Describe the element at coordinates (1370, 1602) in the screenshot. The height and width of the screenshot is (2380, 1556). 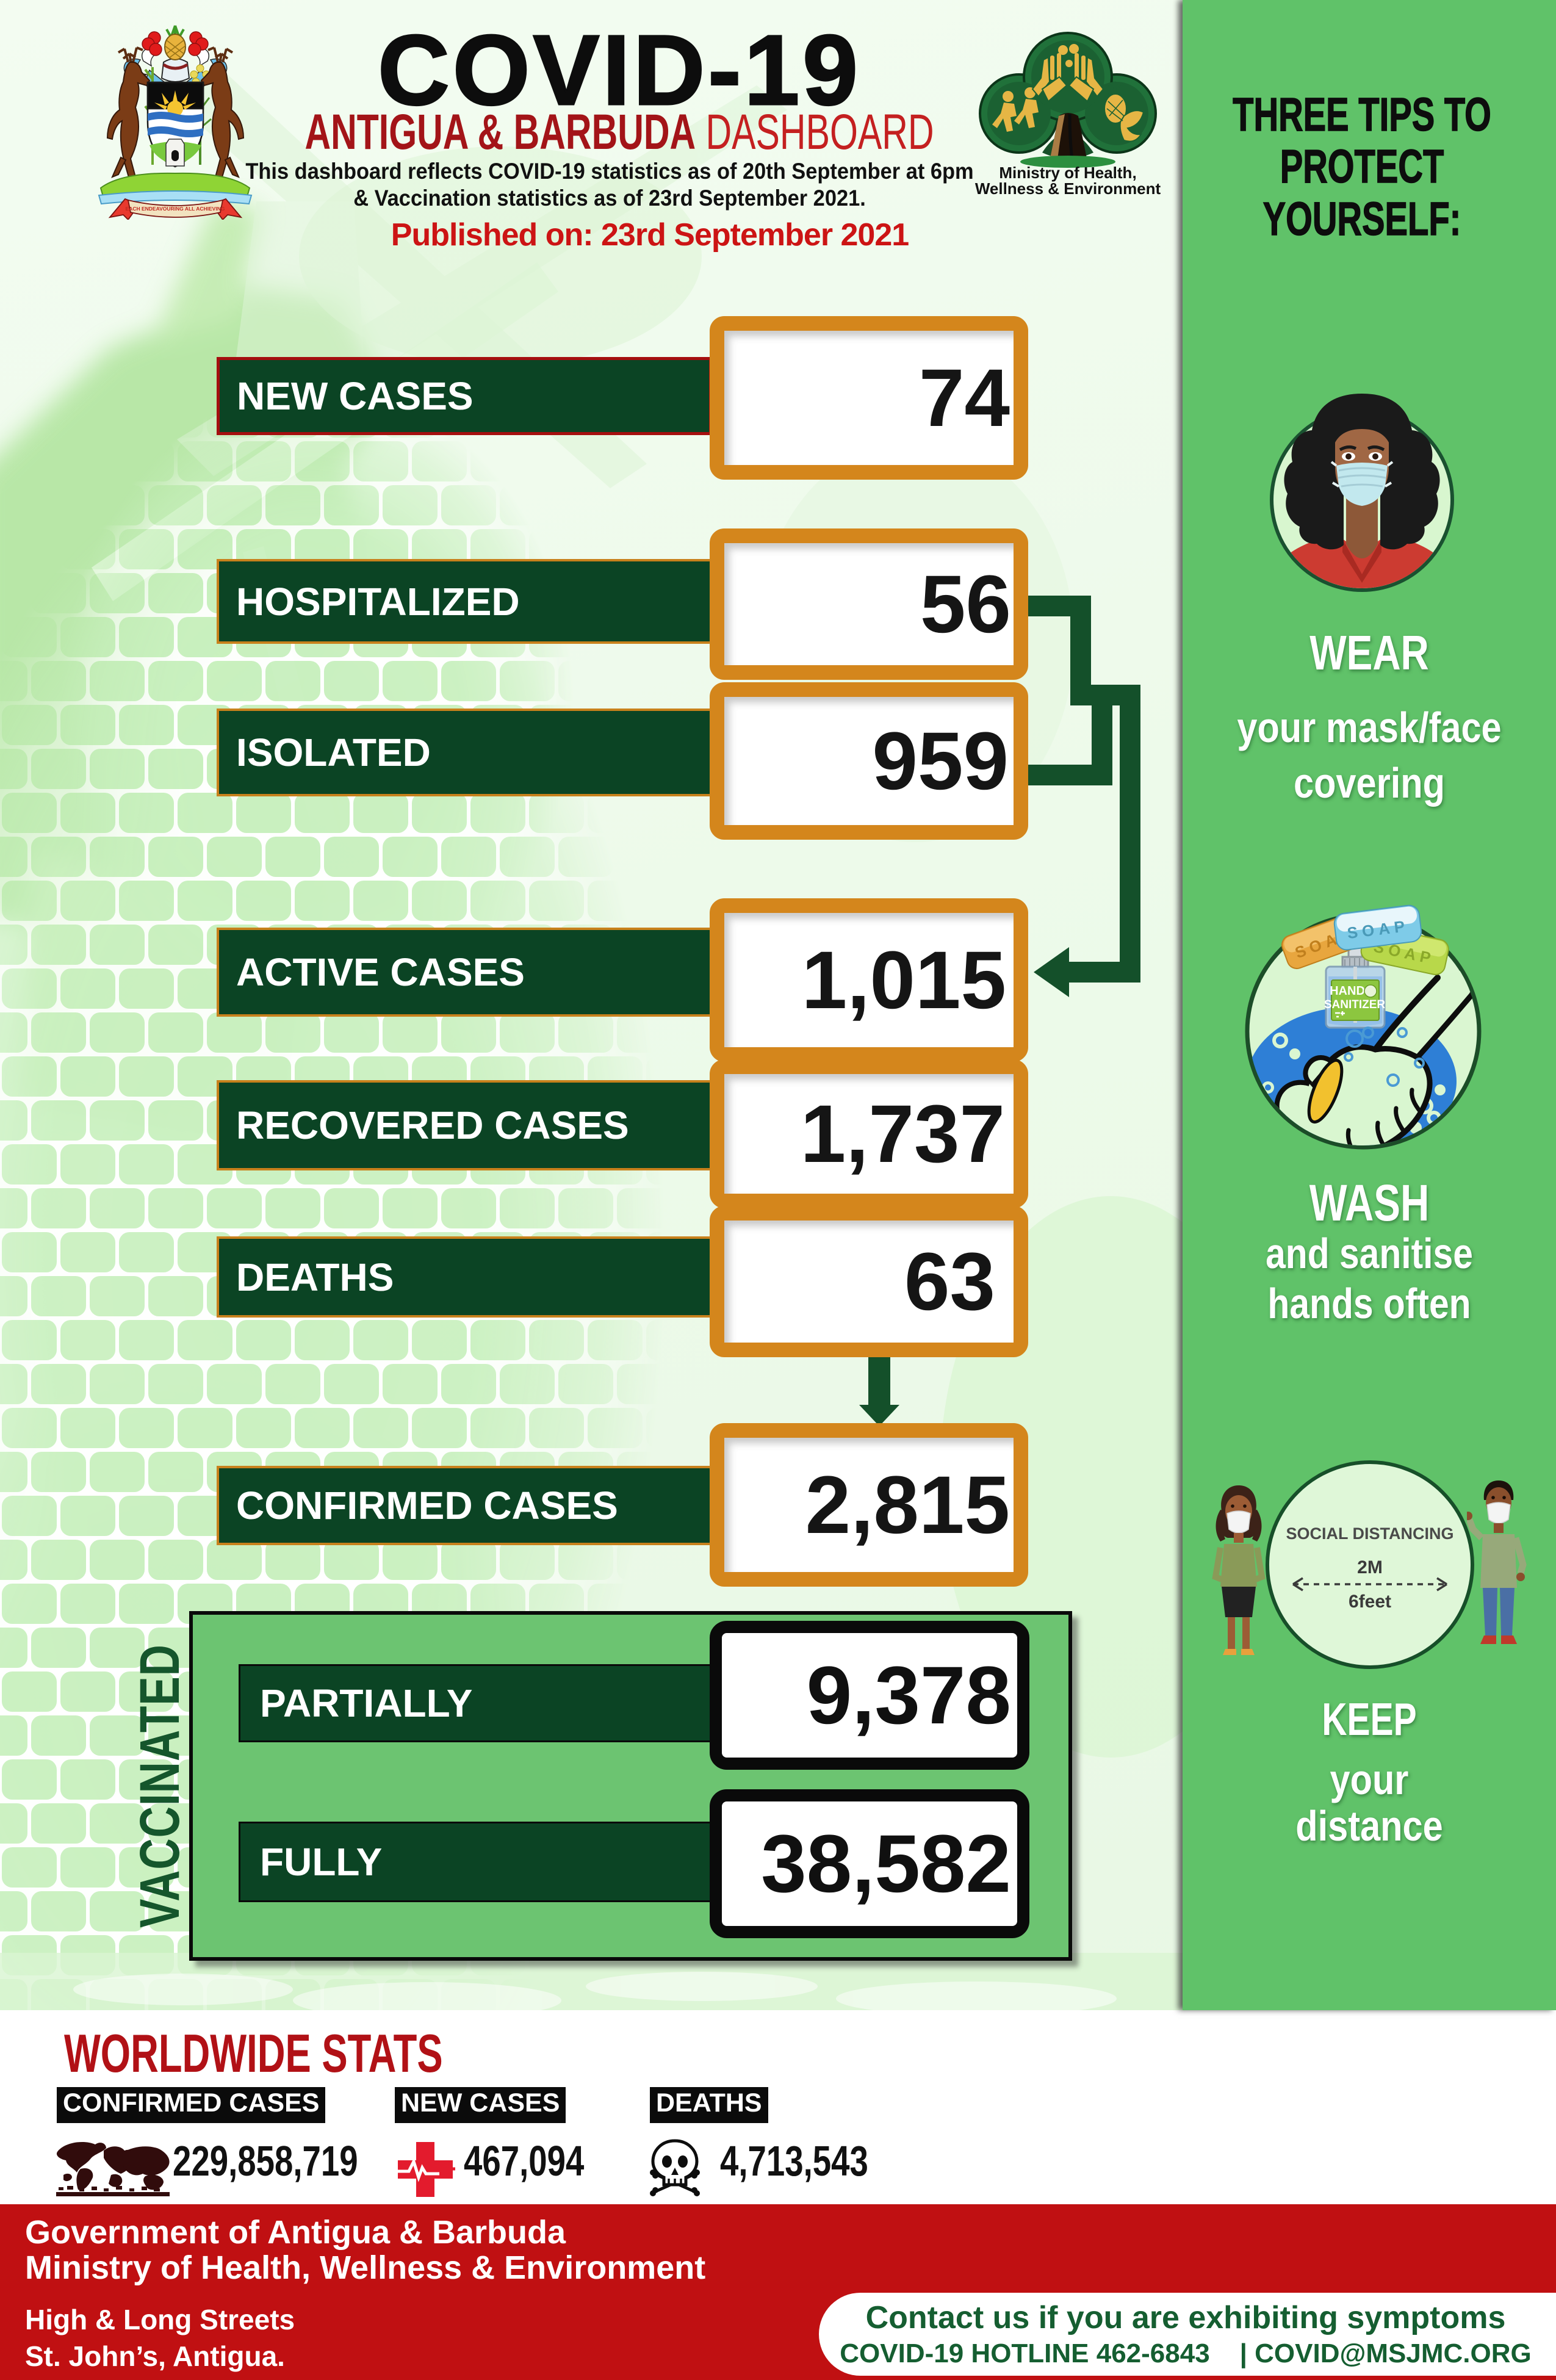
I see `svg-text: 6feet` at that location.